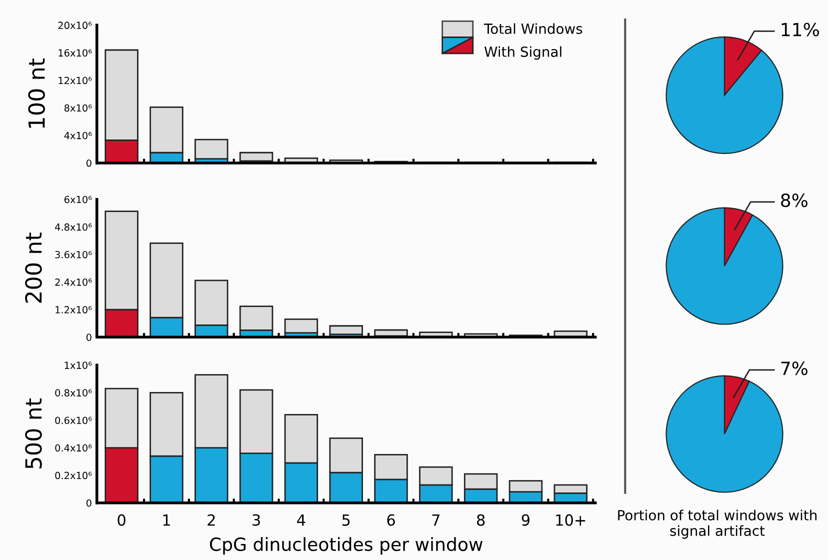 The height and width of the screenshot is (560, 828). What do you see at coordinates (33, 433) in the screenshot?
I see `y-axis-title: 500 nt` at bounding box center [33, 433].